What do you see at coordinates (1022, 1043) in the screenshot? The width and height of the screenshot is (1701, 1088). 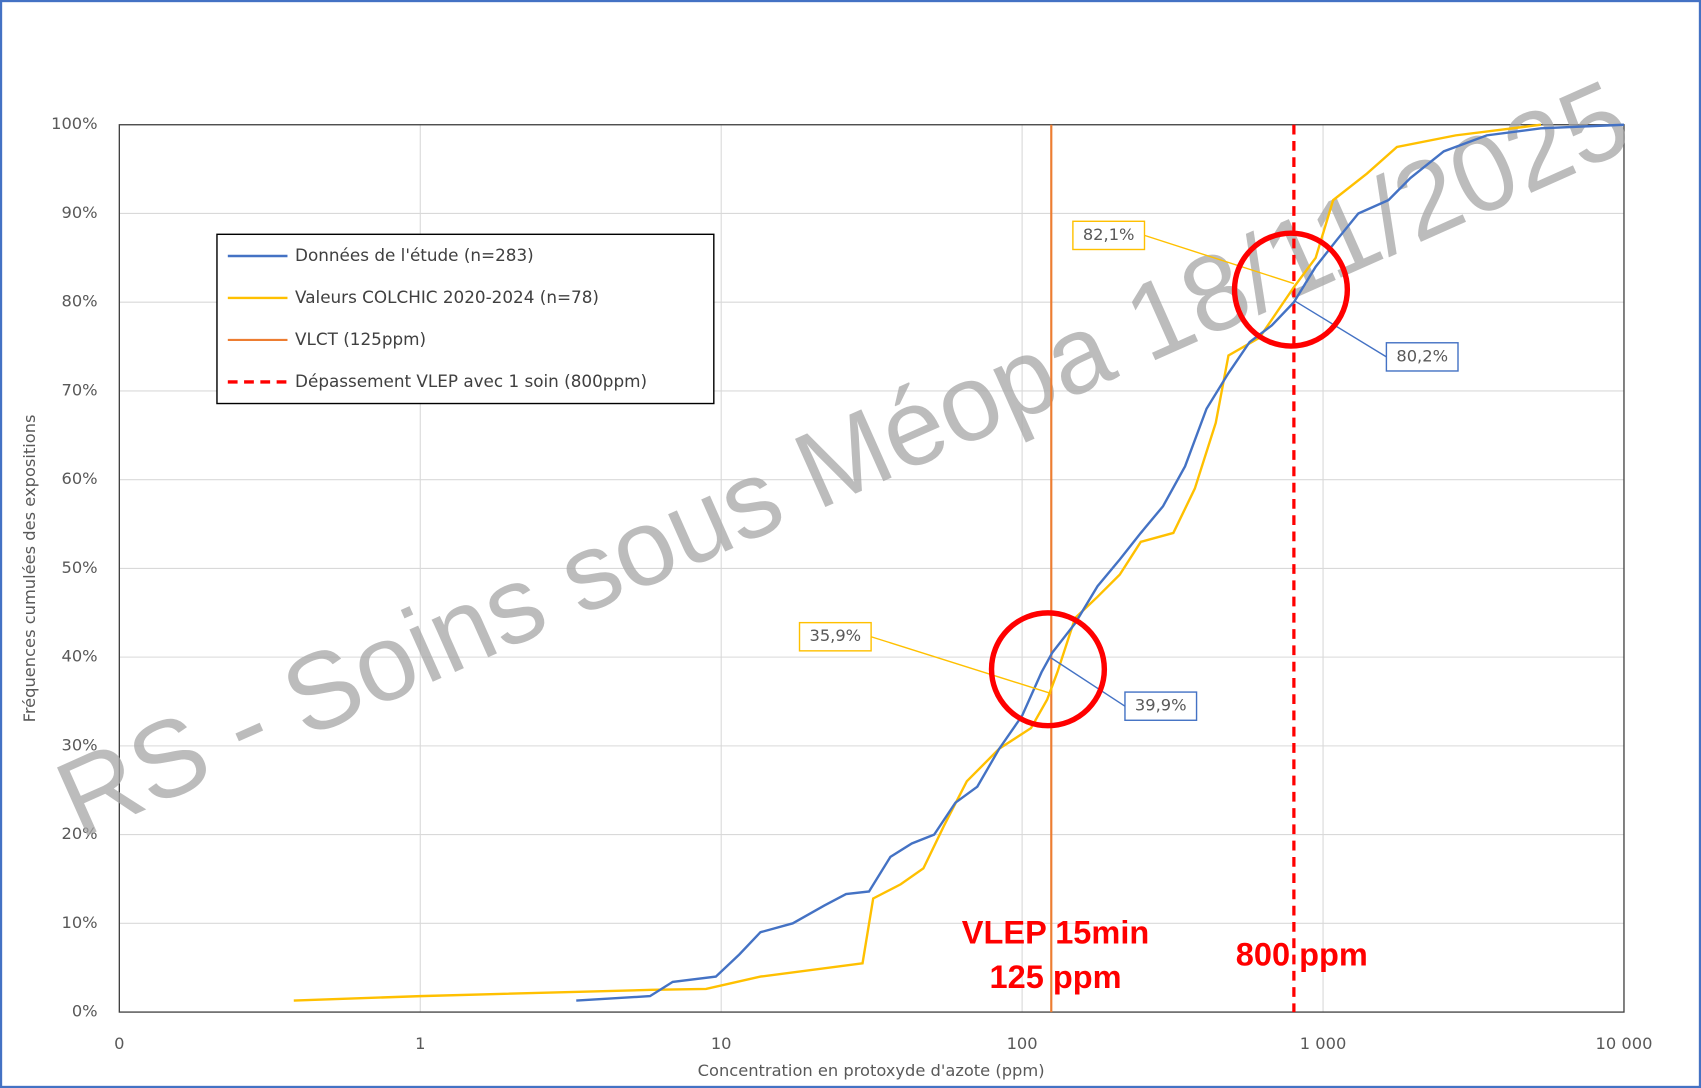 I see `x-tick-label: 100` at bounding box center [1022, 1043].